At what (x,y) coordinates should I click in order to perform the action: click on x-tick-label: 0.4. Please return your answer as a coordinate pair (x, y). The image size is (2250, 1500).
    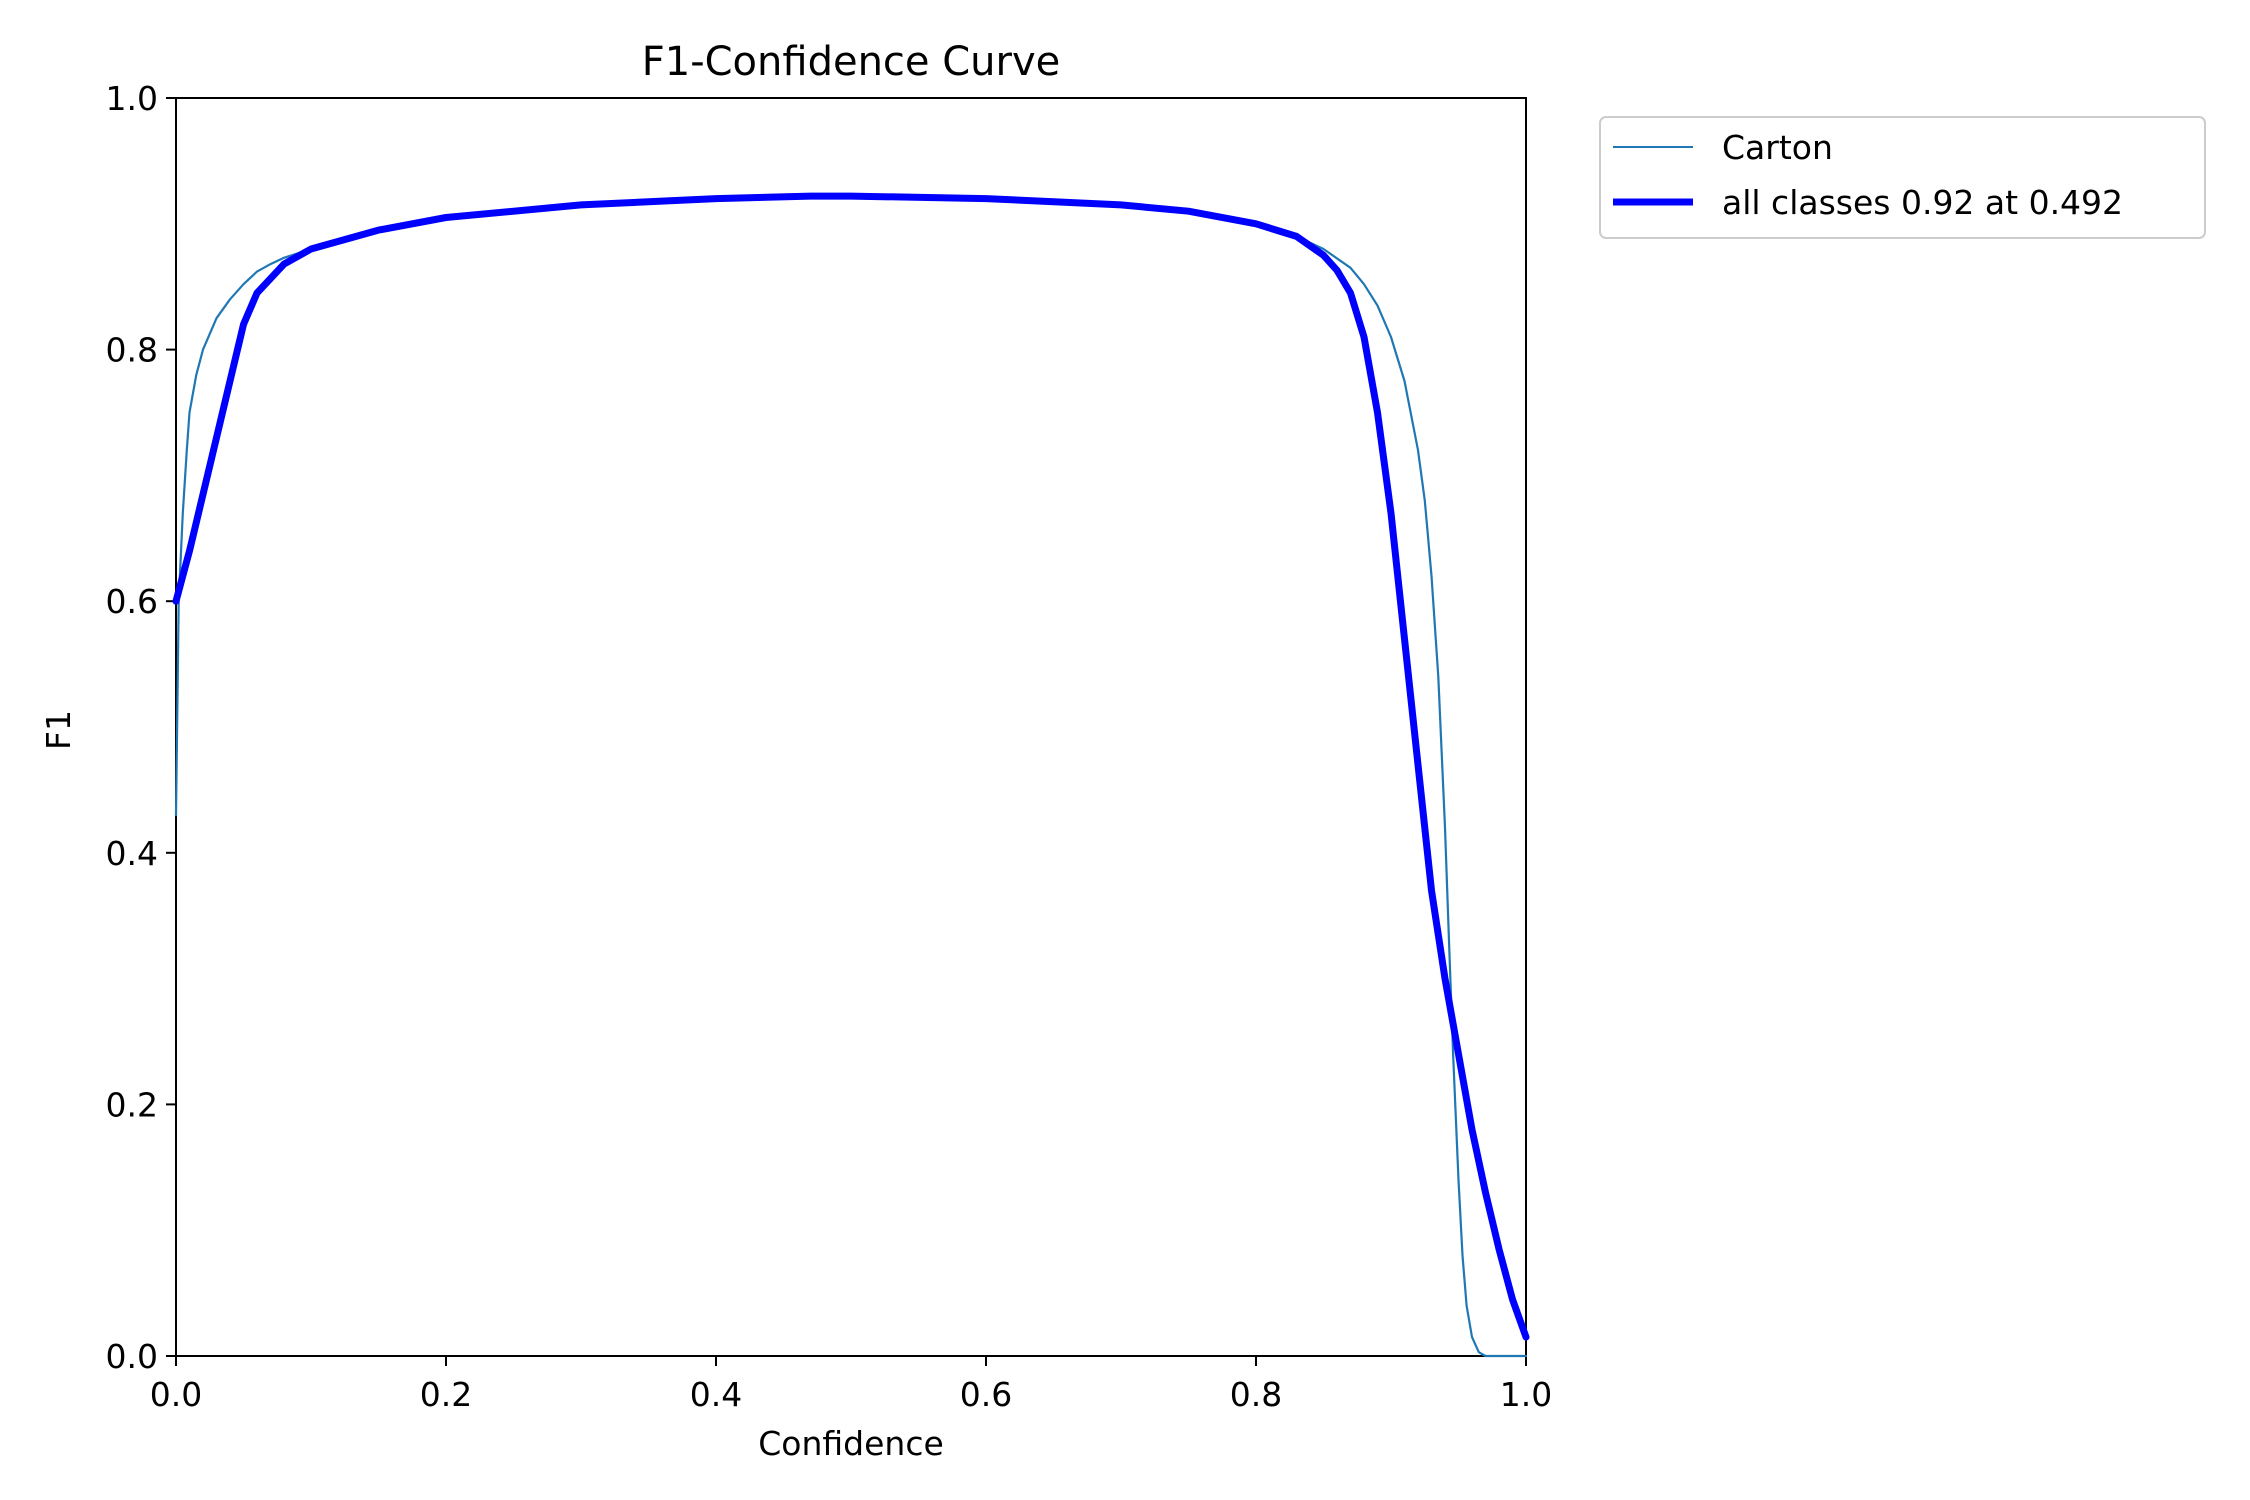
    Looking at the image, I should click on (716, 1394).